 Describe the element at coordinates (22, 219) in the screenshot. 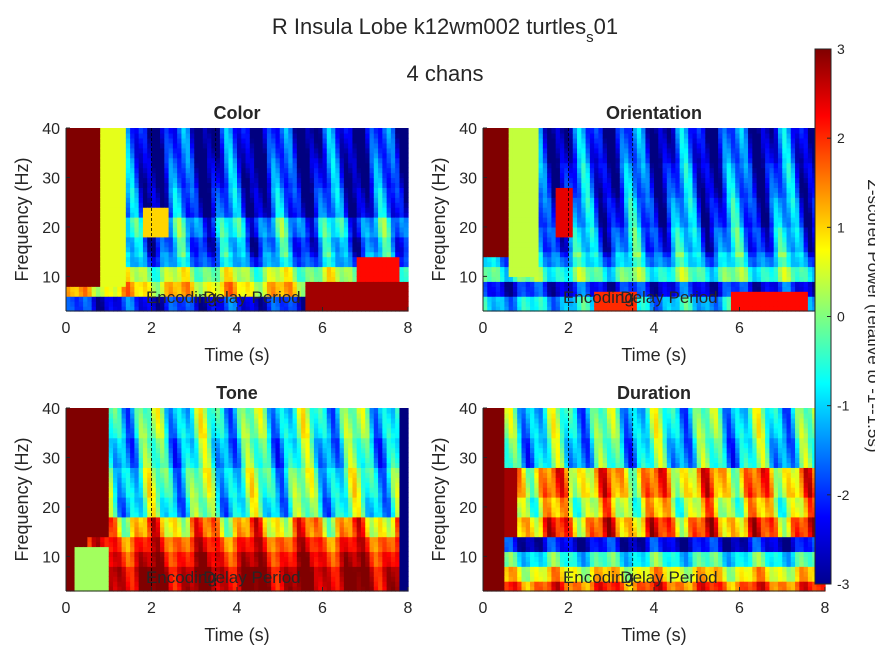

I see `y-axis-label: Frequency (Hz)` at that location.